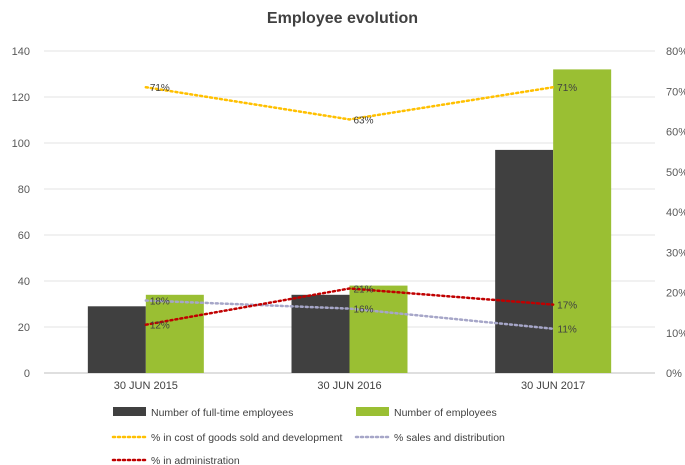  What do you see at coordinates (21, 98) in the screenshot?
I see `y-left-tick-label: 120` at bounding box center [21, 98].